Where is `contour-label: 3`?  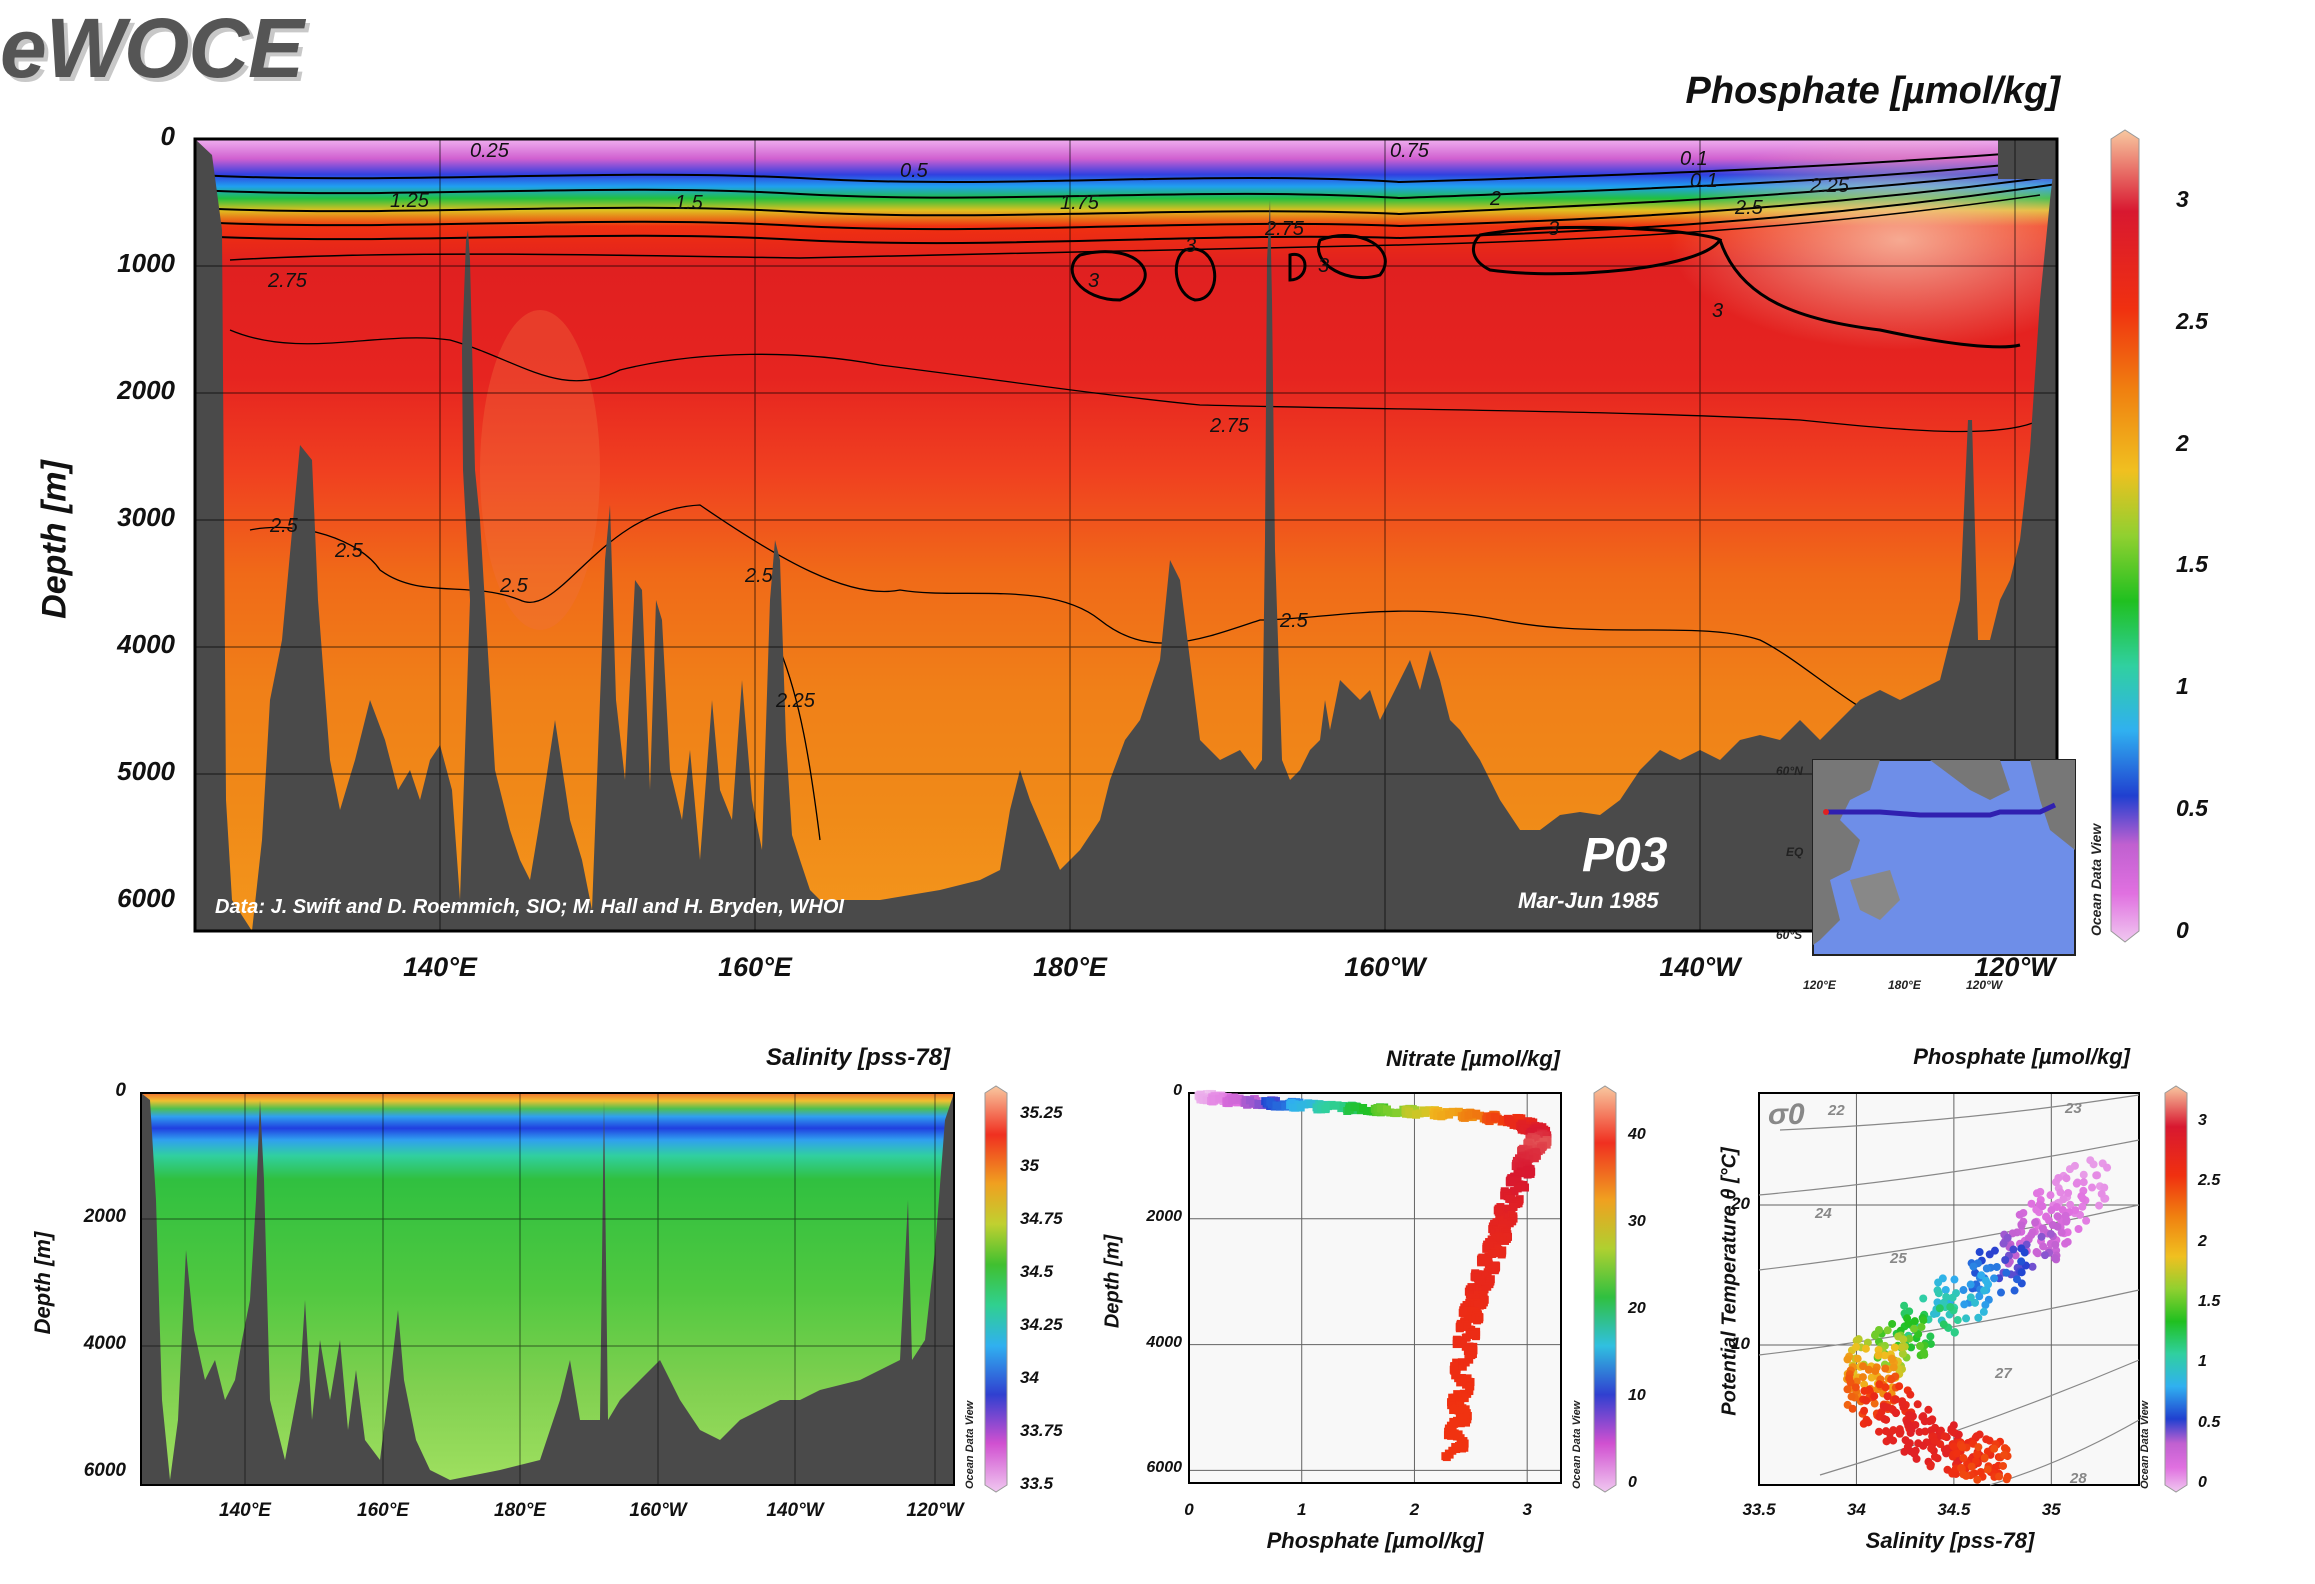
contour-label: 3 is located at coordinates (1554, 229).